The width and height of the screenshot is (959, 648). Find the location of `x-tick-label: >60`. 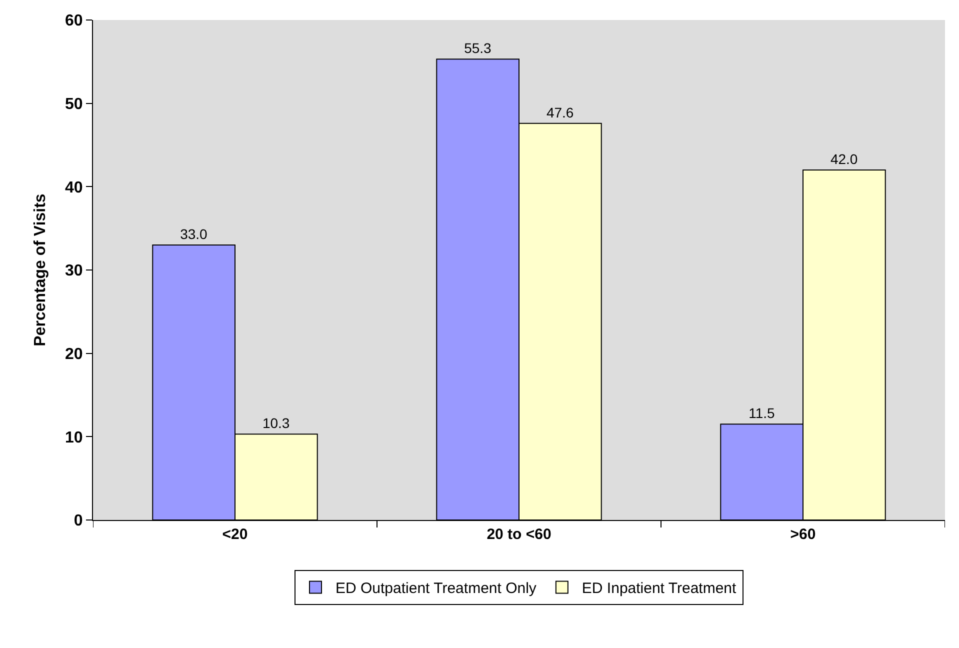

x-tick-label: >60 is located at coordinates (803, 534).